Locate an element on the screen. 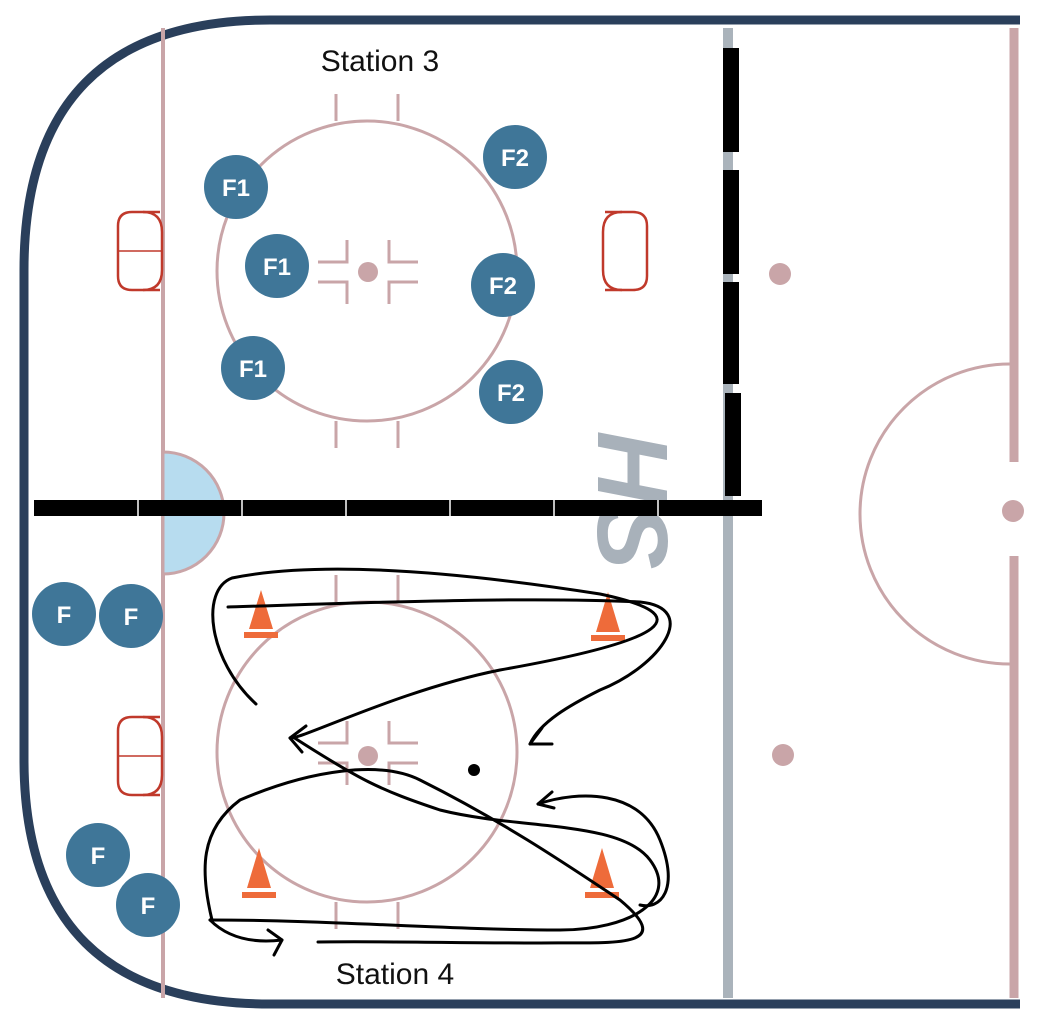  faceoff-circle-bottom is located at coordinates (367, 752).